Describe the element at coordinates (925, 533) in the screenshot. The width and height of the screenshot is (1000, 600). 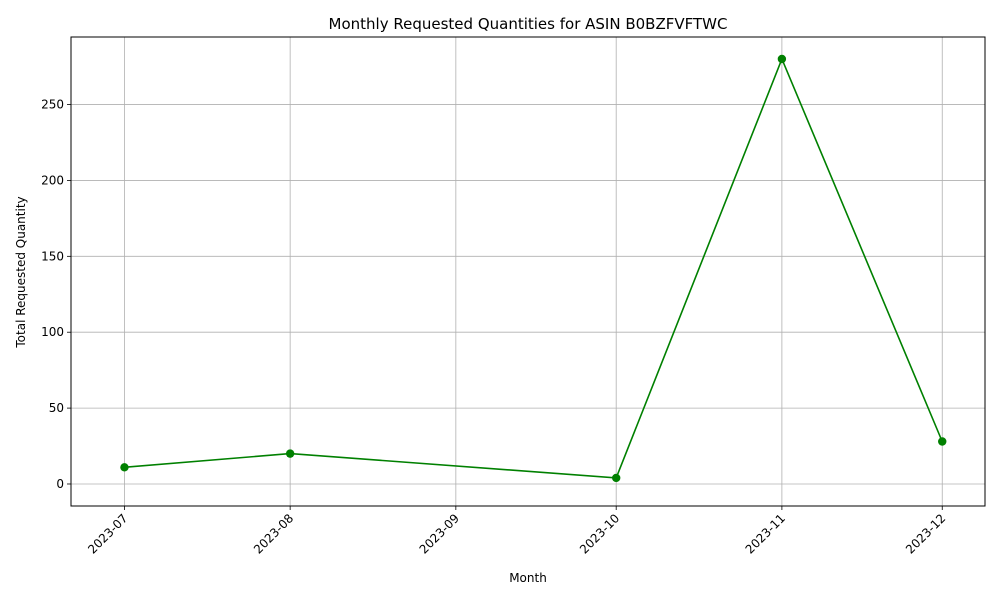
I see `x-tick-label: 2023-12` at that location.